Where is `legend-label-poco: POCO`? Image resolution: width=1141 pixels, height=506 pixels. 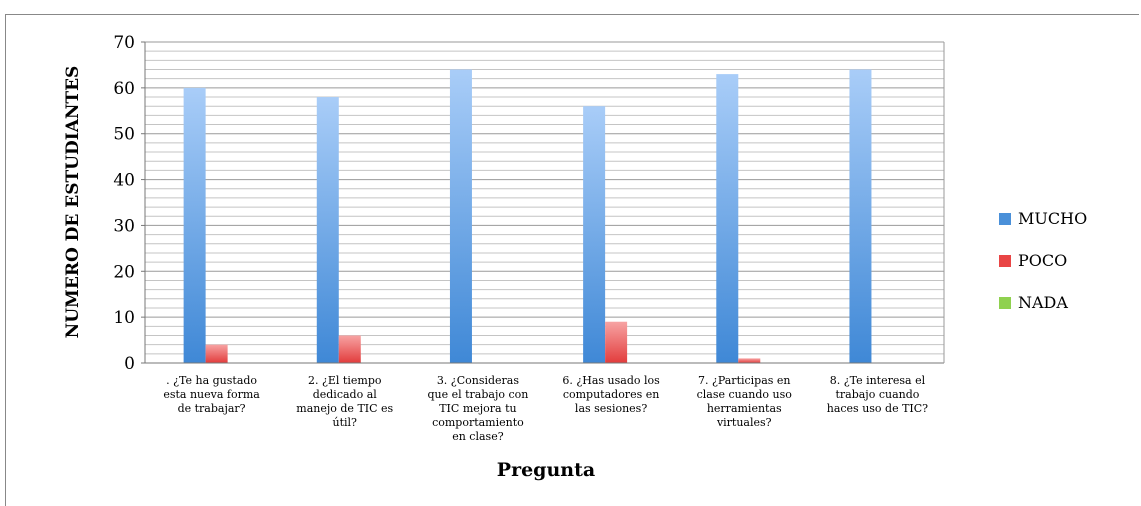
legend-label-poco: POCO is located at coordinates (1042, 260).